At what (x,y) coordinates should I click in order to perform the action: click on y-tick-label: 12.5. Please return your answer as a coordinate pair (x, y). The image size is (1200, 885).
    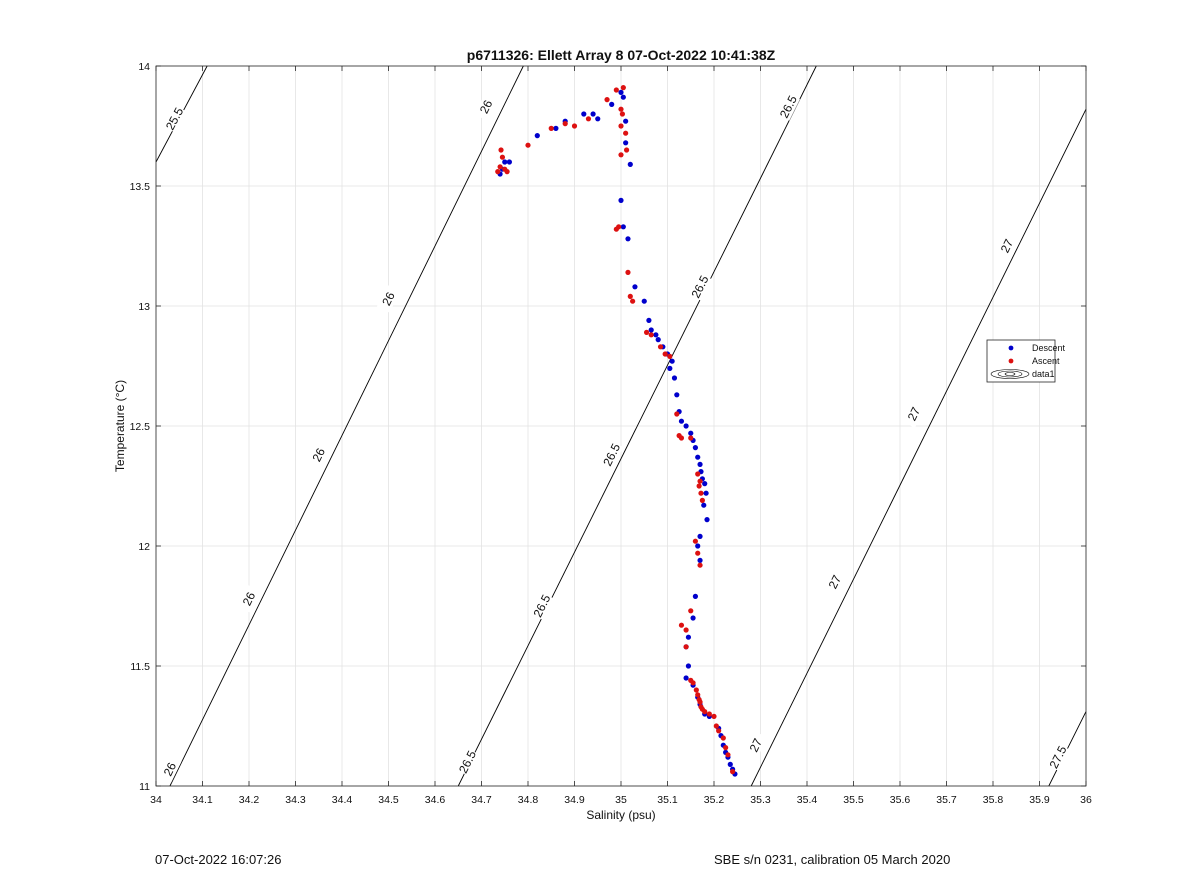
    Looking at the image, I should click on (140, 427).